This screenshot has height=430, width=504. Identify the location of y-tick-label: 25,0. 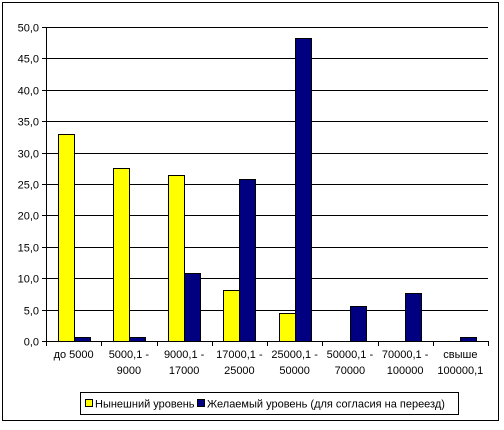
(28, 186).